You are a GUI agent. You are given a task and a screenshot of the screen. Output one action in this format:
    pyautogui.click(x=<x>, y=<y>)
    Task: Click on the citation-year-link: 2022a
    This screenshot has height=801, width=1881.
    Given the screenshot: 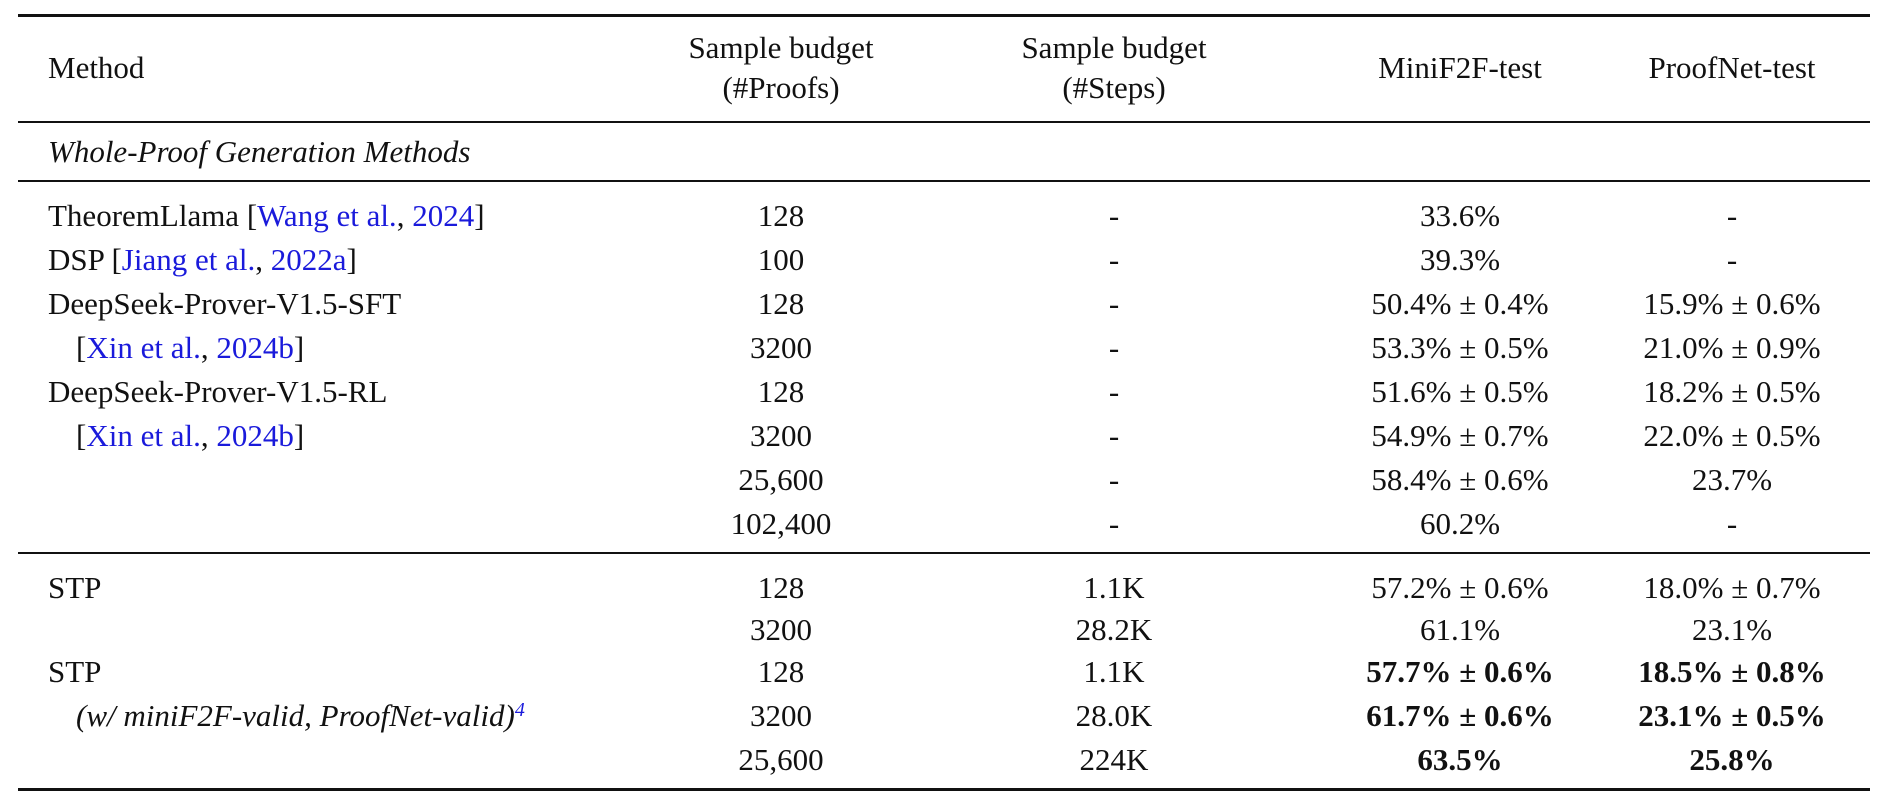 What is the action you would take?
    pyautogui.click(x=308, y=259)
    